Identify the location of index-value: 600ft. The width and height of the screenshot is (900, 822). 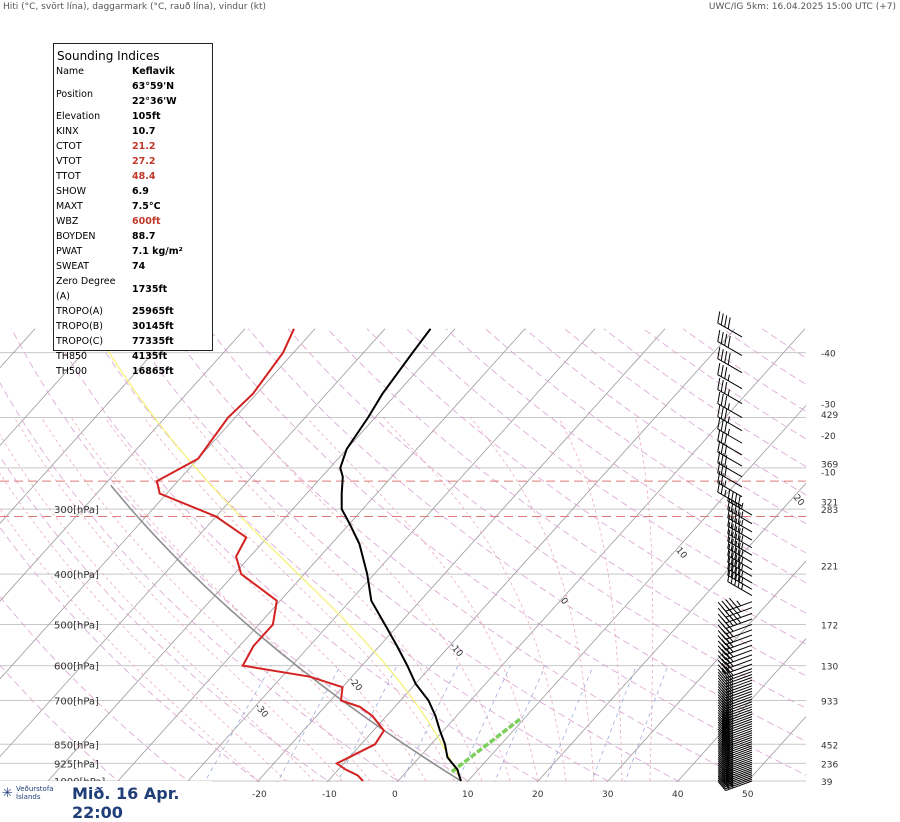
(172, 221).